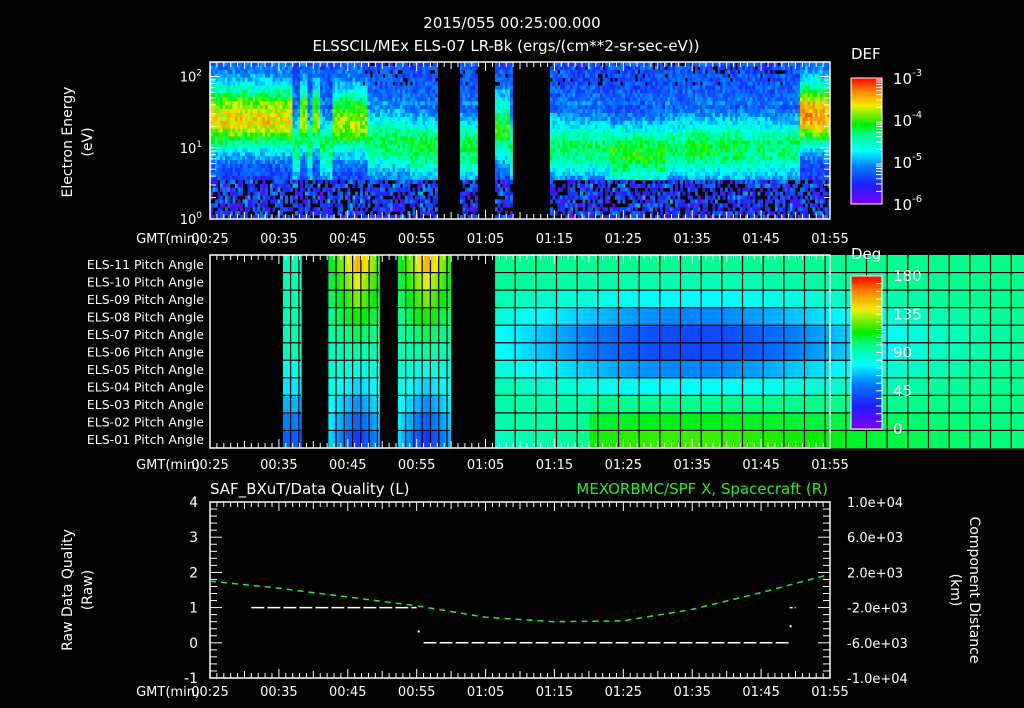 Image resolution: width=1024 pixels, height=708 pixels. Describe the element at coordinates (191, 679) in the screenshot. I see `left-y-tick-label: -1` at that location.